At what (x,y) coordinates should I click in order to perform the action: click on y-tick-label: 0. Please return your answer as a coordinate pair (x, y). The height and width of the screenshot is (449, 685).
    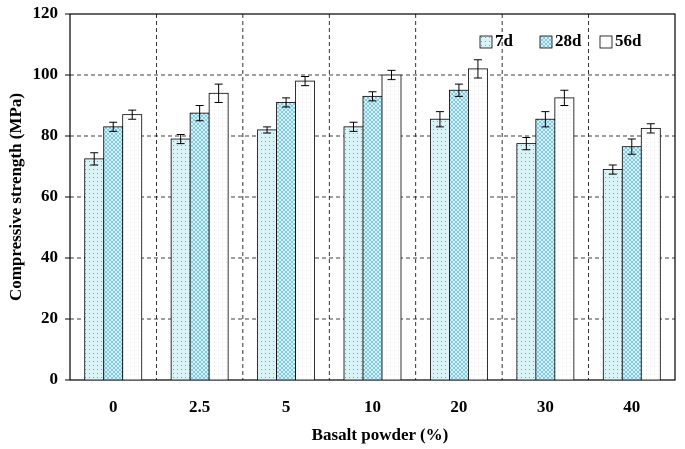
    Looking at the image, I should click on (54, 378).